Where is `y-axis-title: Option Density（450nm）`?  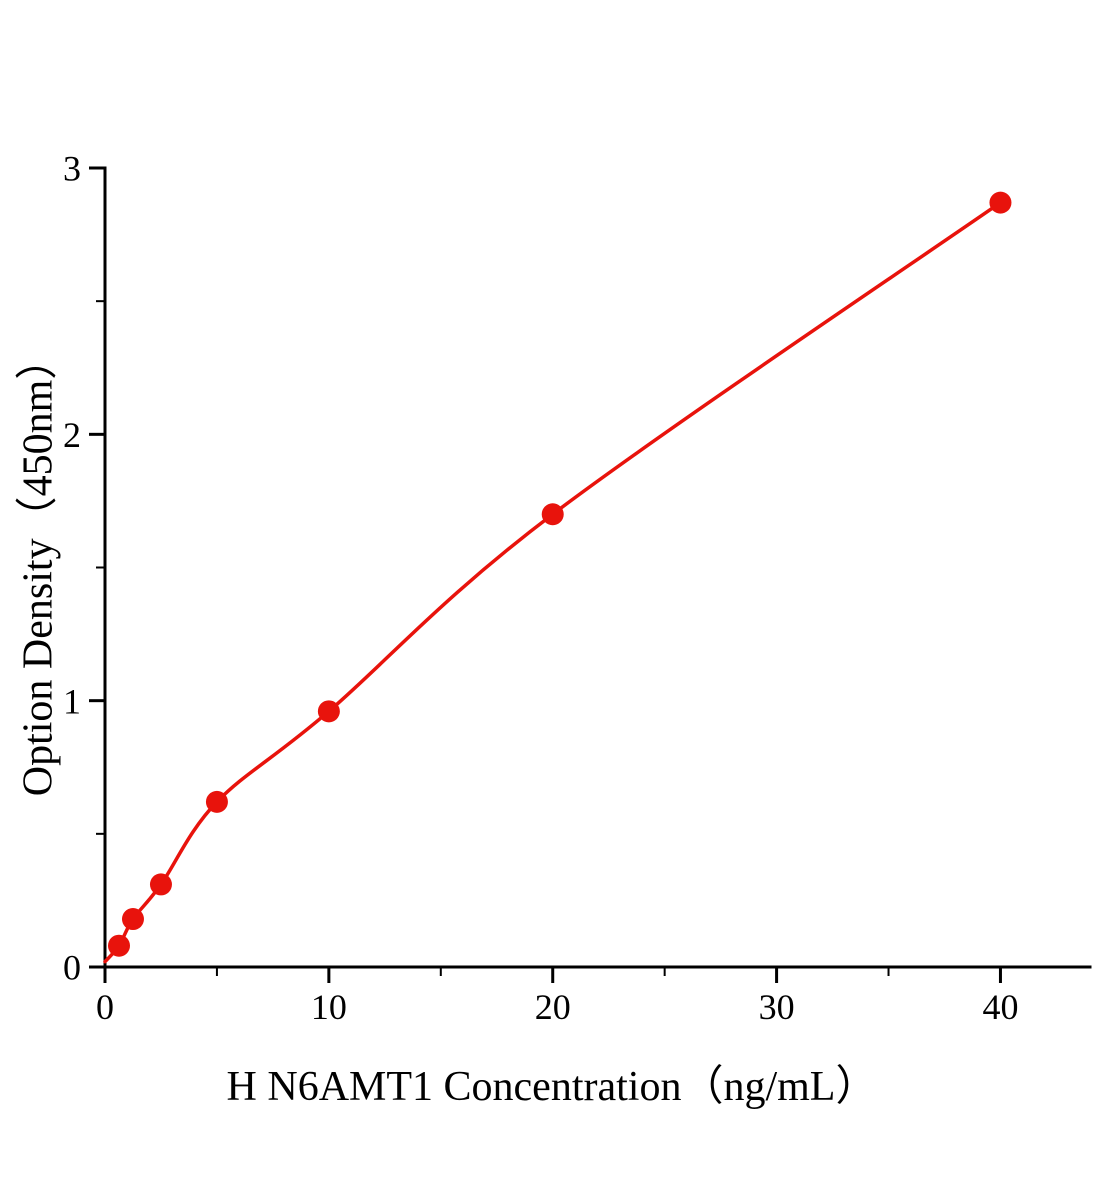 y-axis-title: Option Density（450nm） is located at coordinates (38, 567).